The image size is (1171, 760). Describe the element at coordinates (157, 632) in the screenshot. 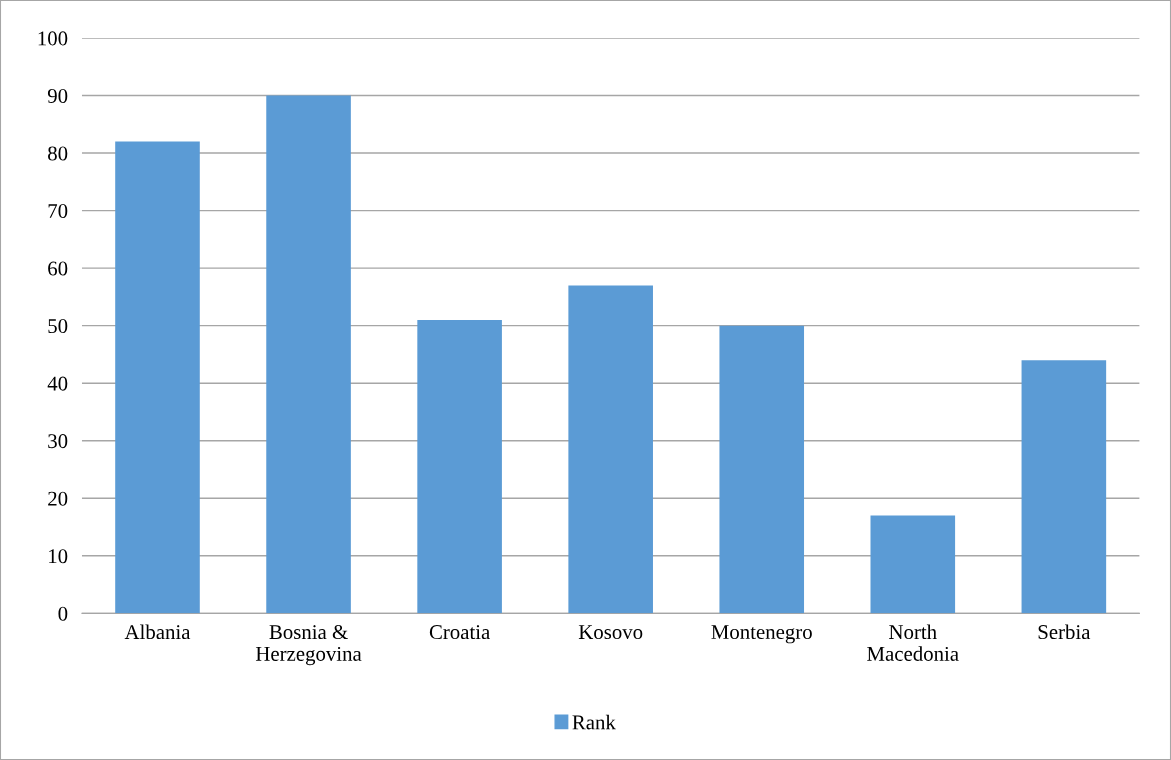

I see `x-tick-label: Albania` at that location.